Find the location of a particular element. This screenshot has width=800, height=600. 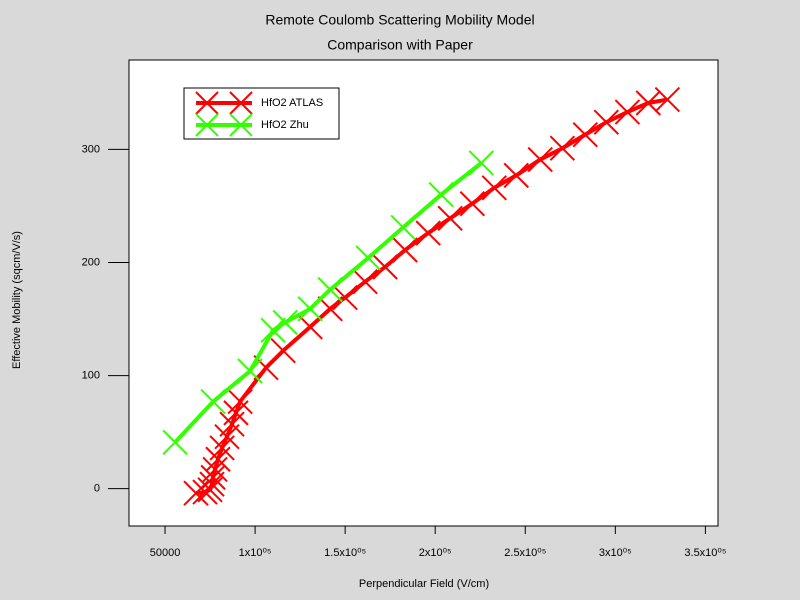

y-axis-label: Effective Mobility (sqcm/V/s) is located at coordinates (17, 300).